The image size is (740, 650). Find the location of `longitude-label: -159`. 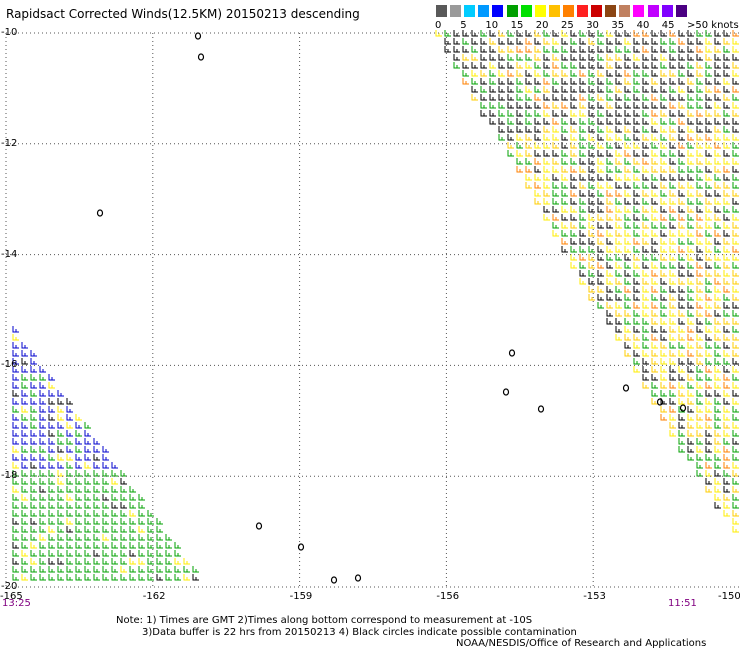

longitude-label: -159 is located at coordinates (301, 596).